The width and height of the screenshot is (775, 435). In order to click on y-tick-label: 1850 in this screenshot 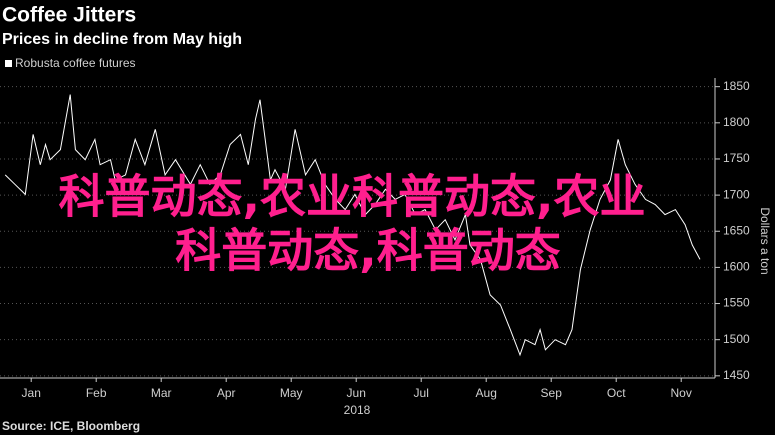, I will do `click(736, 86)`.